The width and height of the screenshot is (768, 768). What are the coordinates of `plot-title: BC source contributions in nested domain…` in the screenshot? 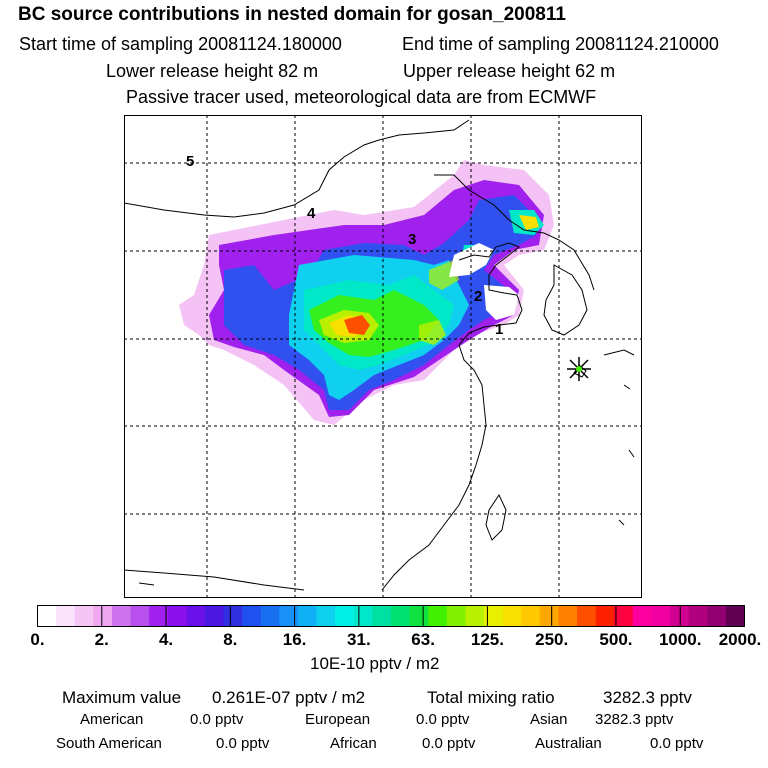 It's located at (292, 14).